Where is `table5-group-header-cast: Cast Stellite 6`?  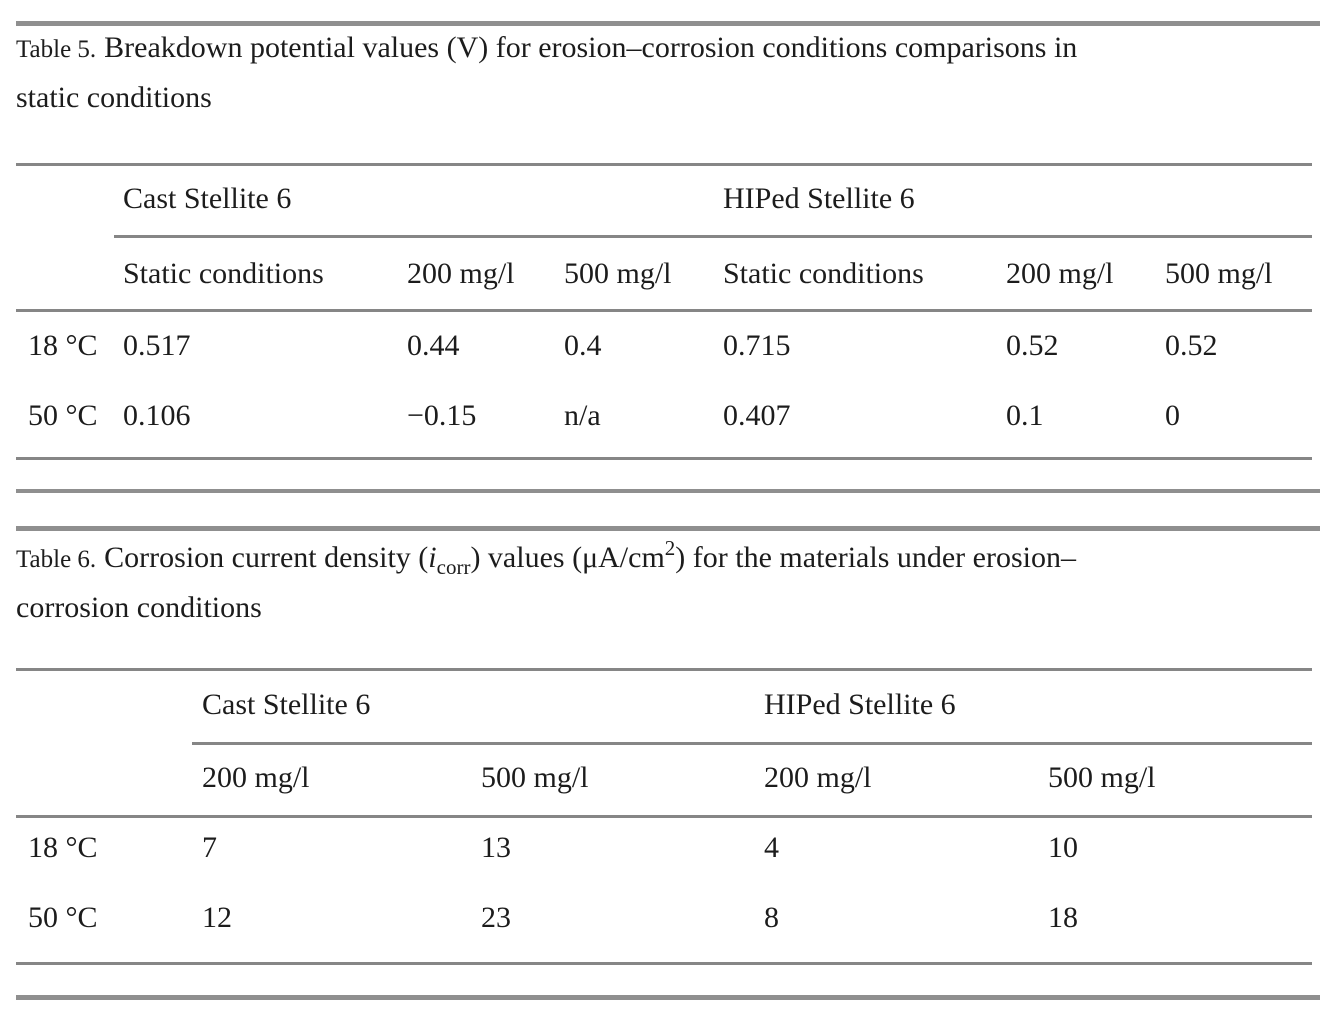
table5-group-header-cast: Cast Stellite 6 is located at coordinates (207, 198).